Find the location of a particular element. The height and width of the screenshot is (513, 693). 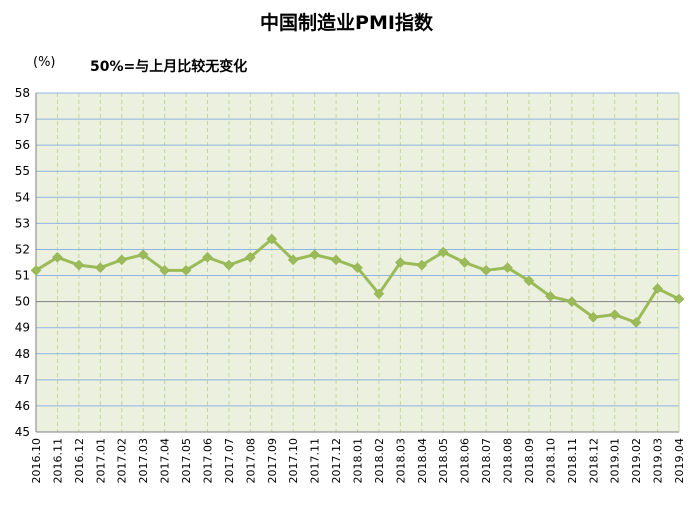

chart-title: 中国制造业PMI指数 is located at coordinates (346, 23).